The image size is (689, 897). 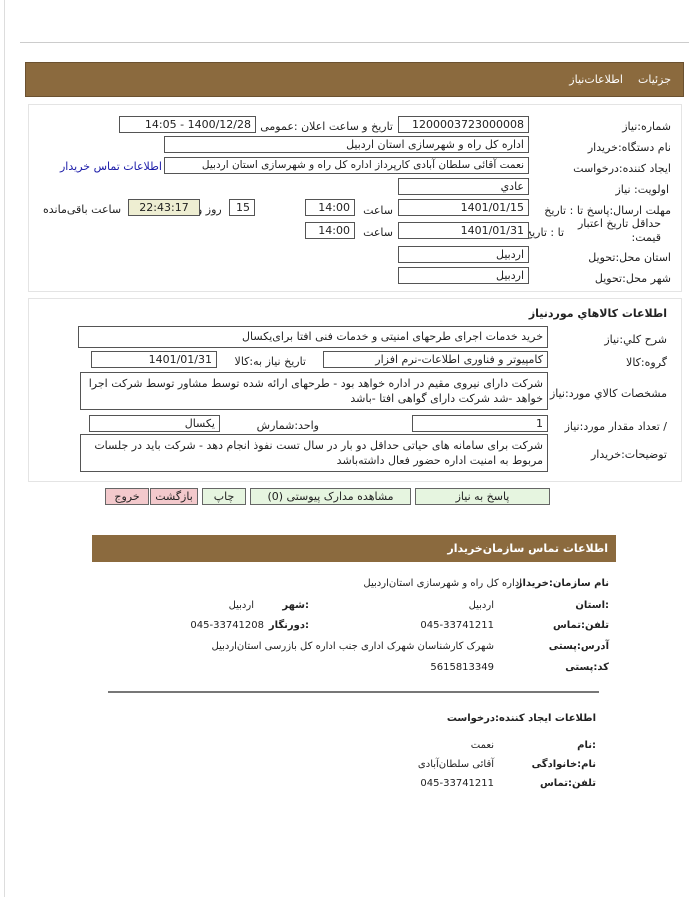 I want to click on need-number-label: شماره:نیاز, so click(x=646, y=126).